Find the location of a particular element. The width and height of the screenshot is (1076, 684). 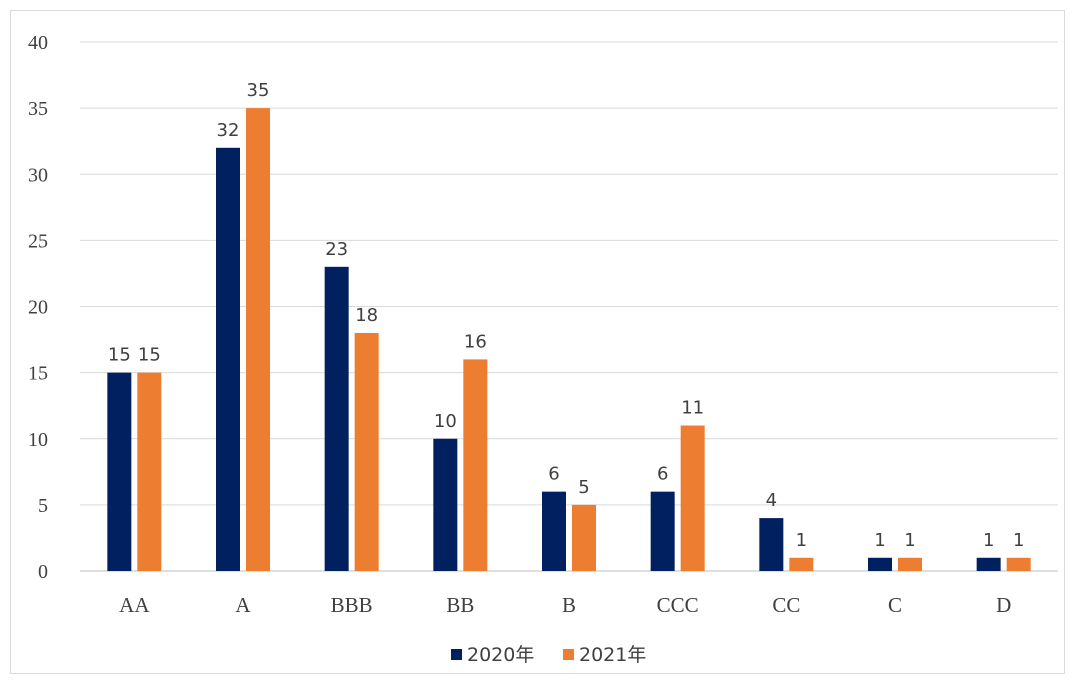

y-tick-label: 5 is located at coordinates (43, 506).